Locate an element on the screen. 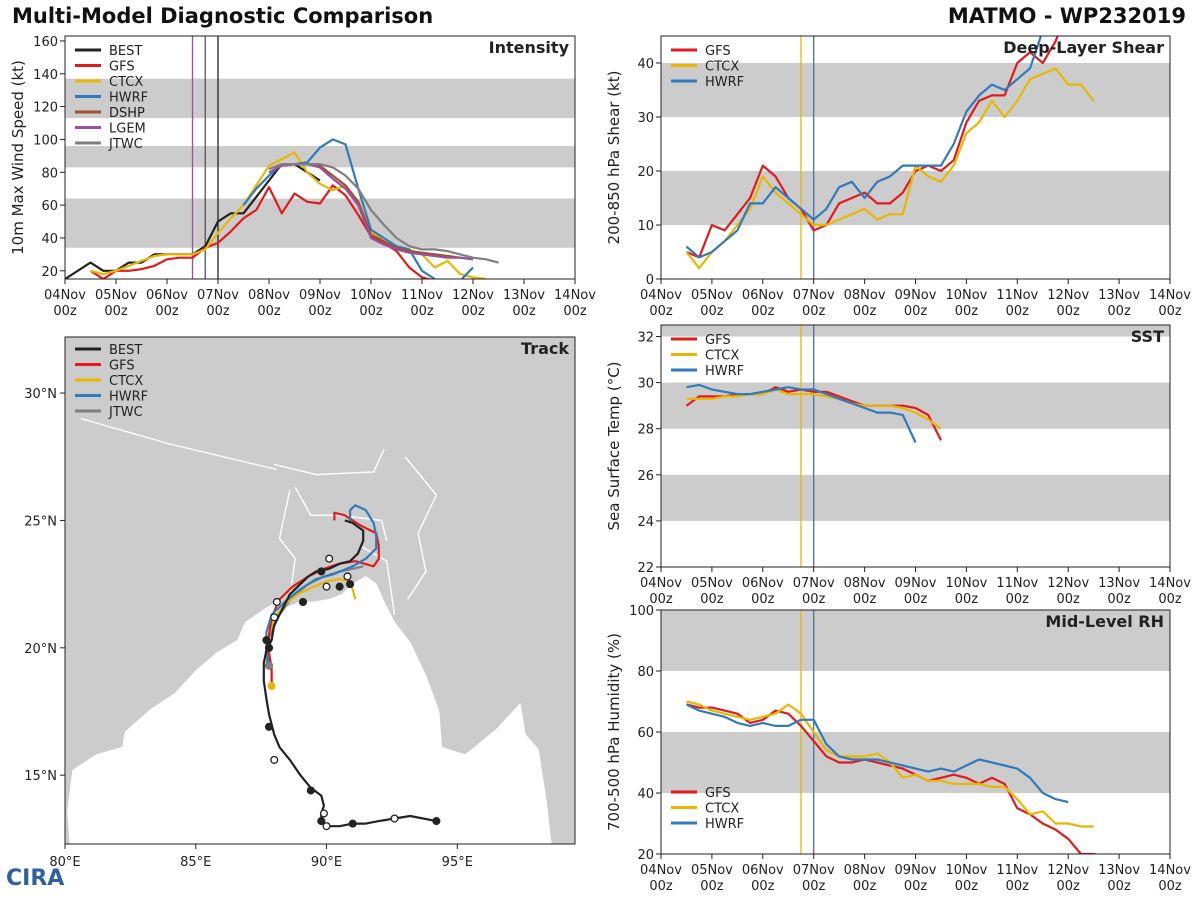 The width and height of the screenshot is (1200, 900). ctcx-current-marker is located at coordinates (271, 686).